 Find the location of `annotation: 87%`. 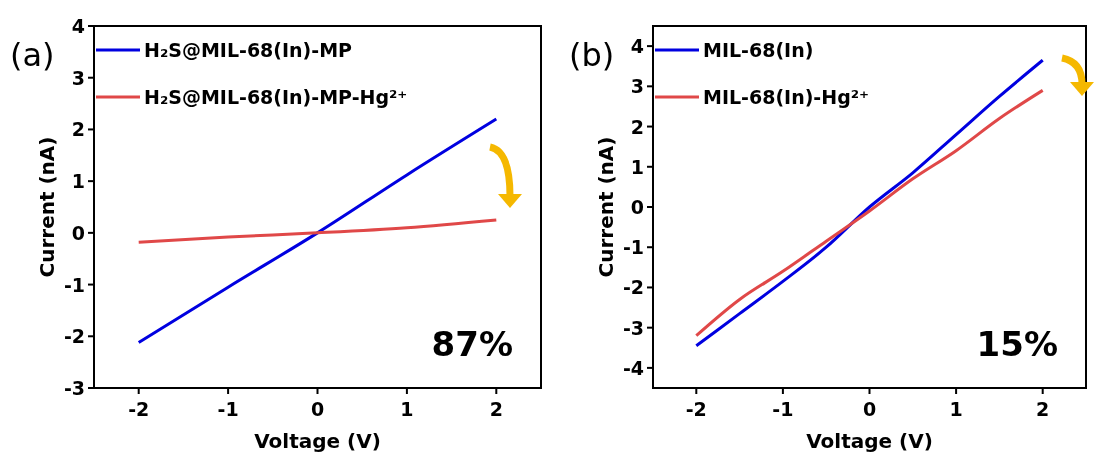

annotation: 87% is located at coordinates (472, 344).